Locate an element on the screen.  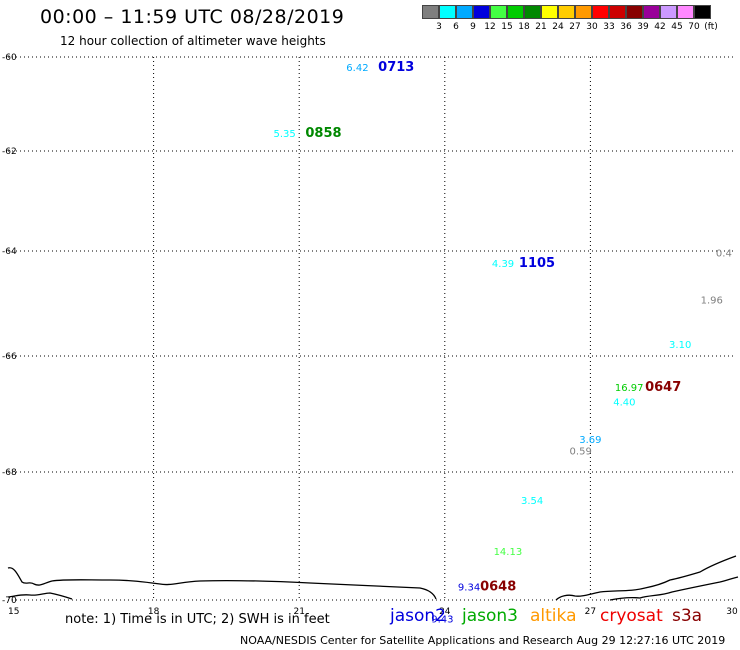
scale-label: 9 is located at coordinates (473, 27).